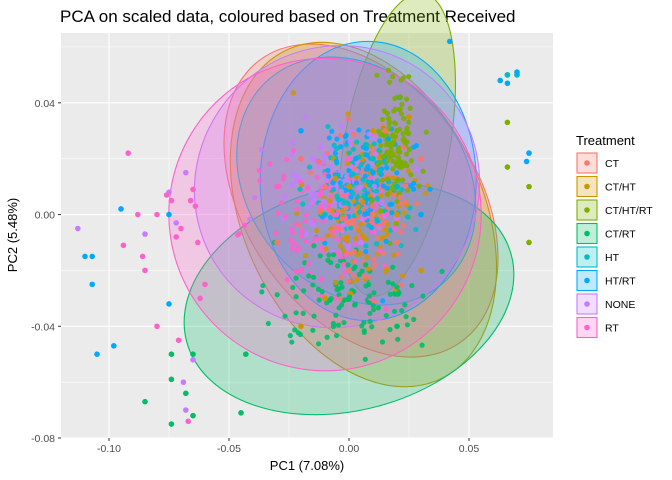  Describe the element at coordinates (507, 122) in the screenshot. I see `point-ct-ht-rt` at that location.